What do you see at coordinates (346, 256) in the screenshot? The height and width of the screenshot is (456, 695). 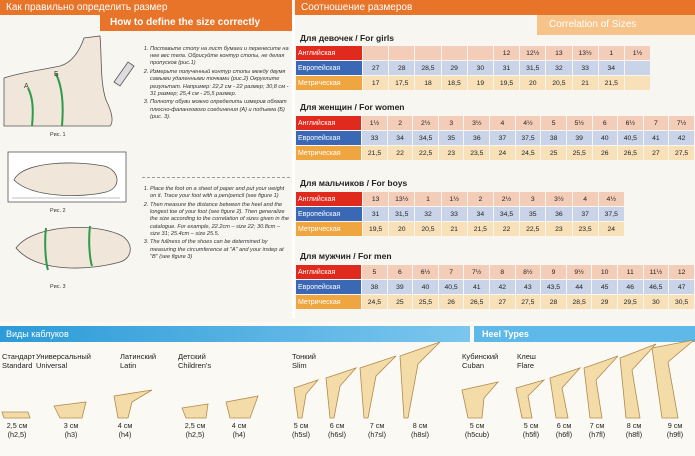 I see `men-title: Для мужчин / For men` at bounding box center [346, 256].